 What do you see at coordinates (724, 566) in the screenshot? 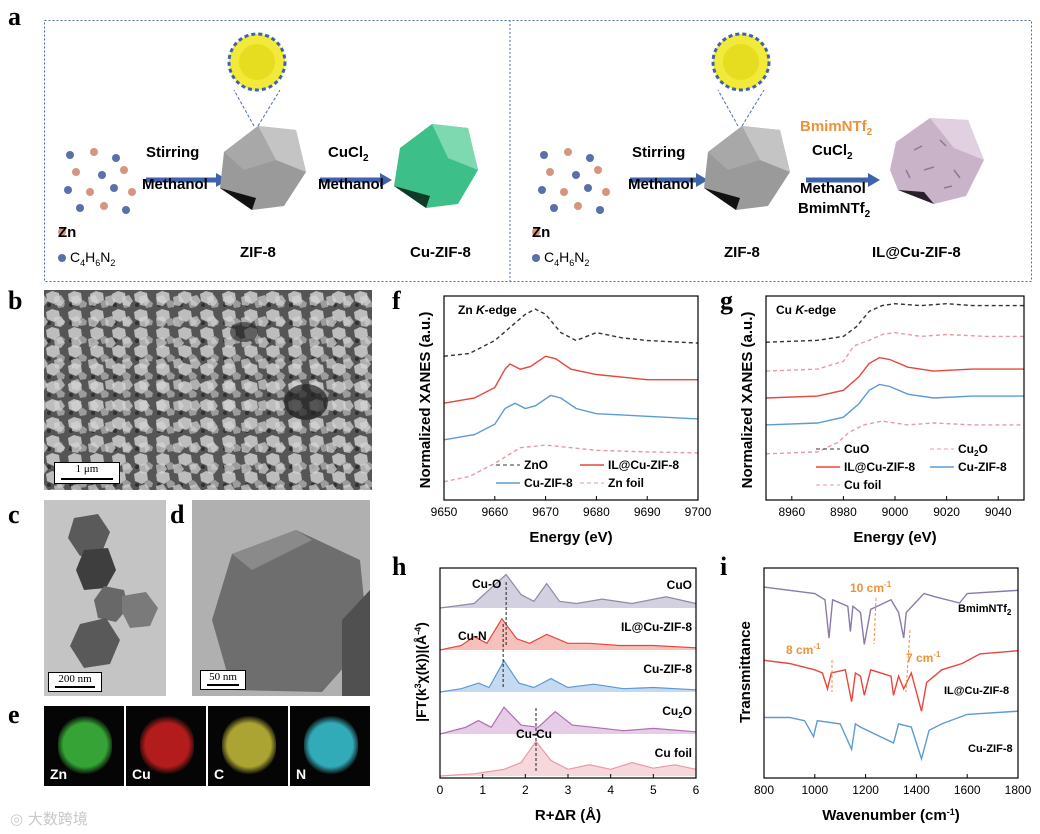
I see `panel-label-i: i` at bounding box center [724, 566].